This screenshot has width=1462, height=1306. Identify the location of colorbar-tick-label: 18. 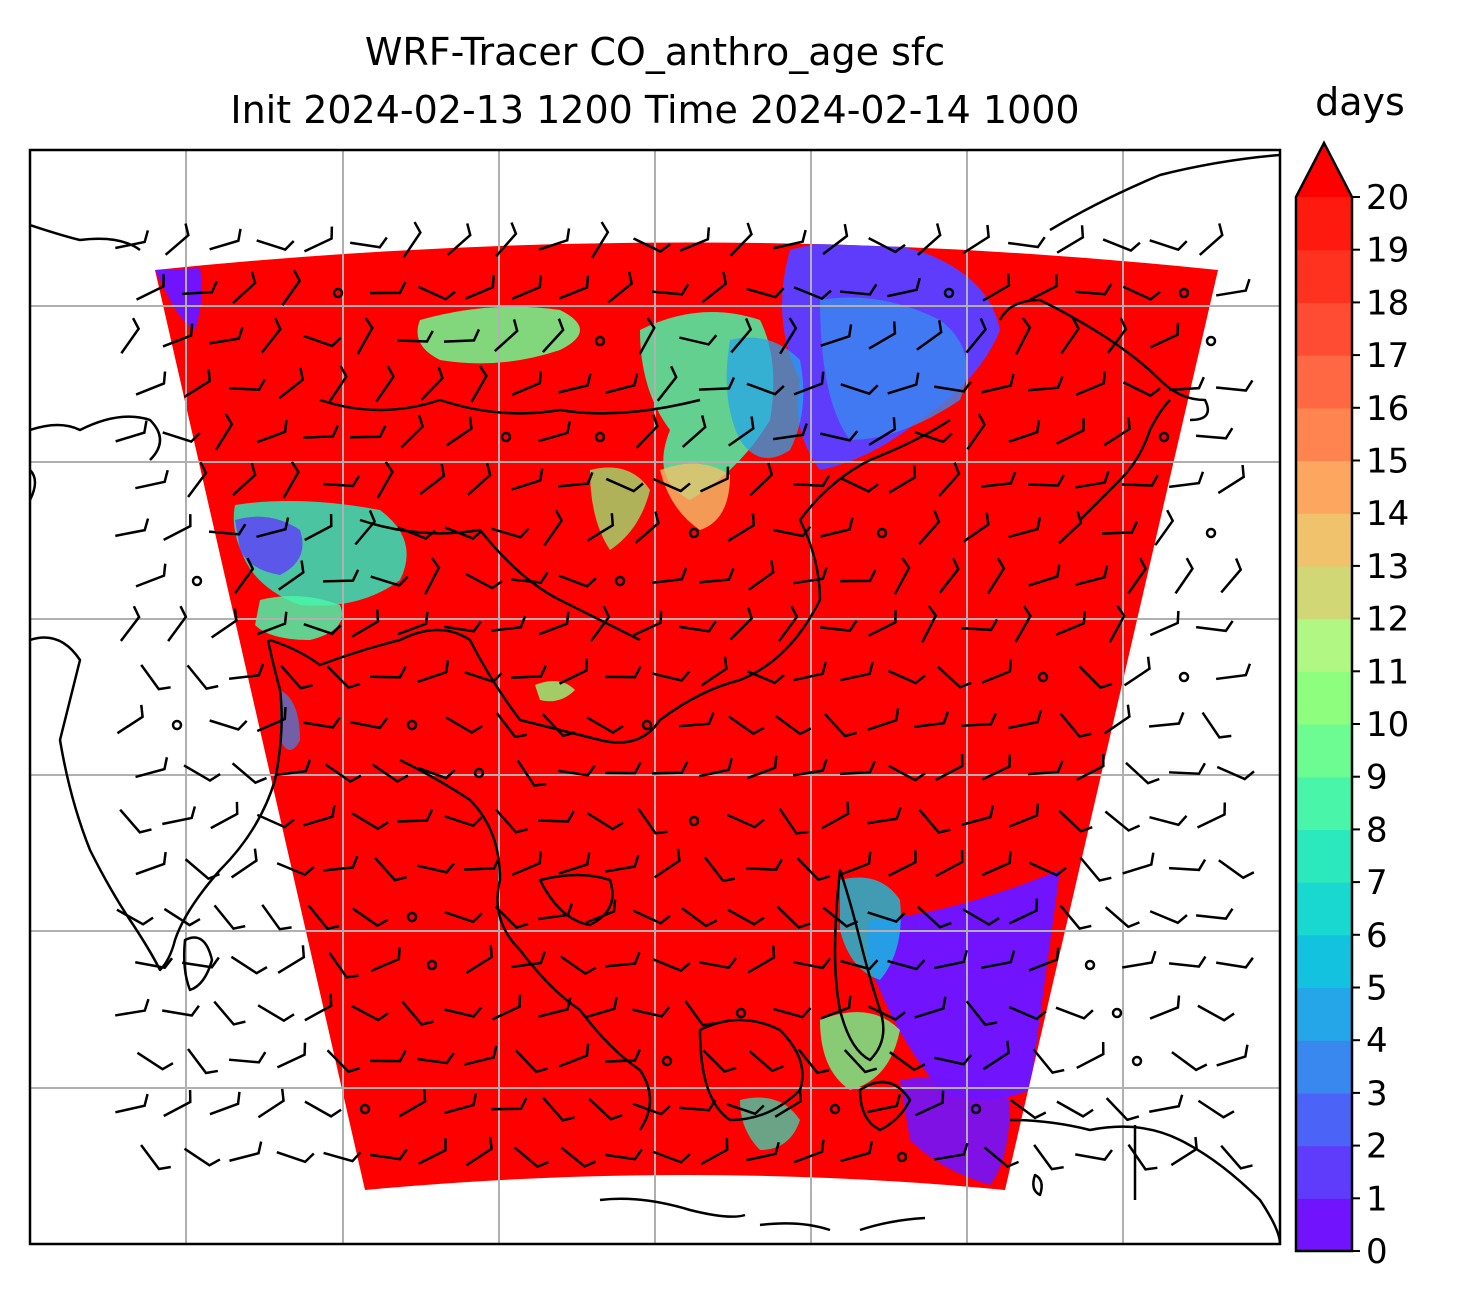
(1387, 303).